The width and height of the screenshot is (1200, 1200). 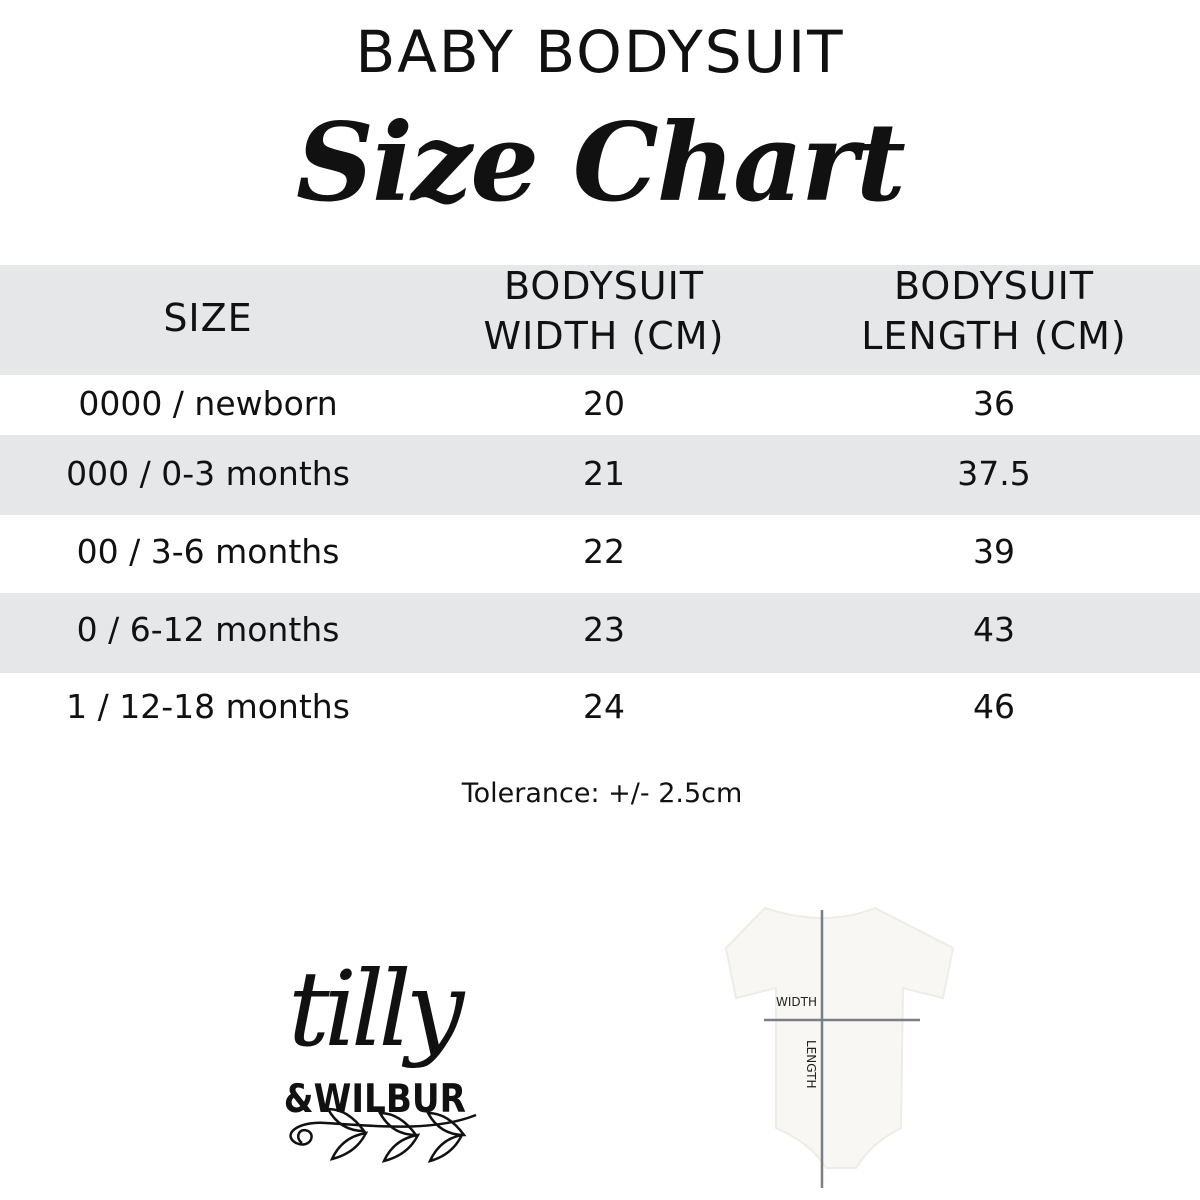 What do you see at coordinates (600, 52) in the screenshot?
I see `page-title: BABY BODYSUIT` at bounding box center [600, 52].